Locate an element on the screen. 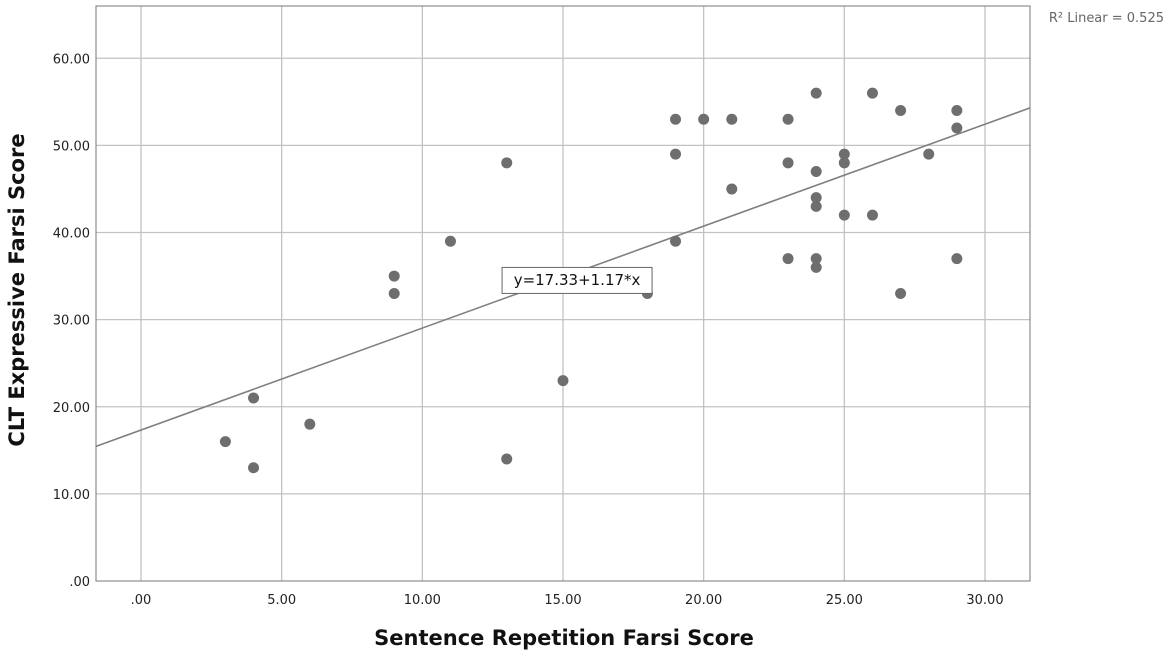 This screenshot has height=655, width=1170. y-axis-title: CLT Expressive Farsi Score is located at coordinates (17, 289).